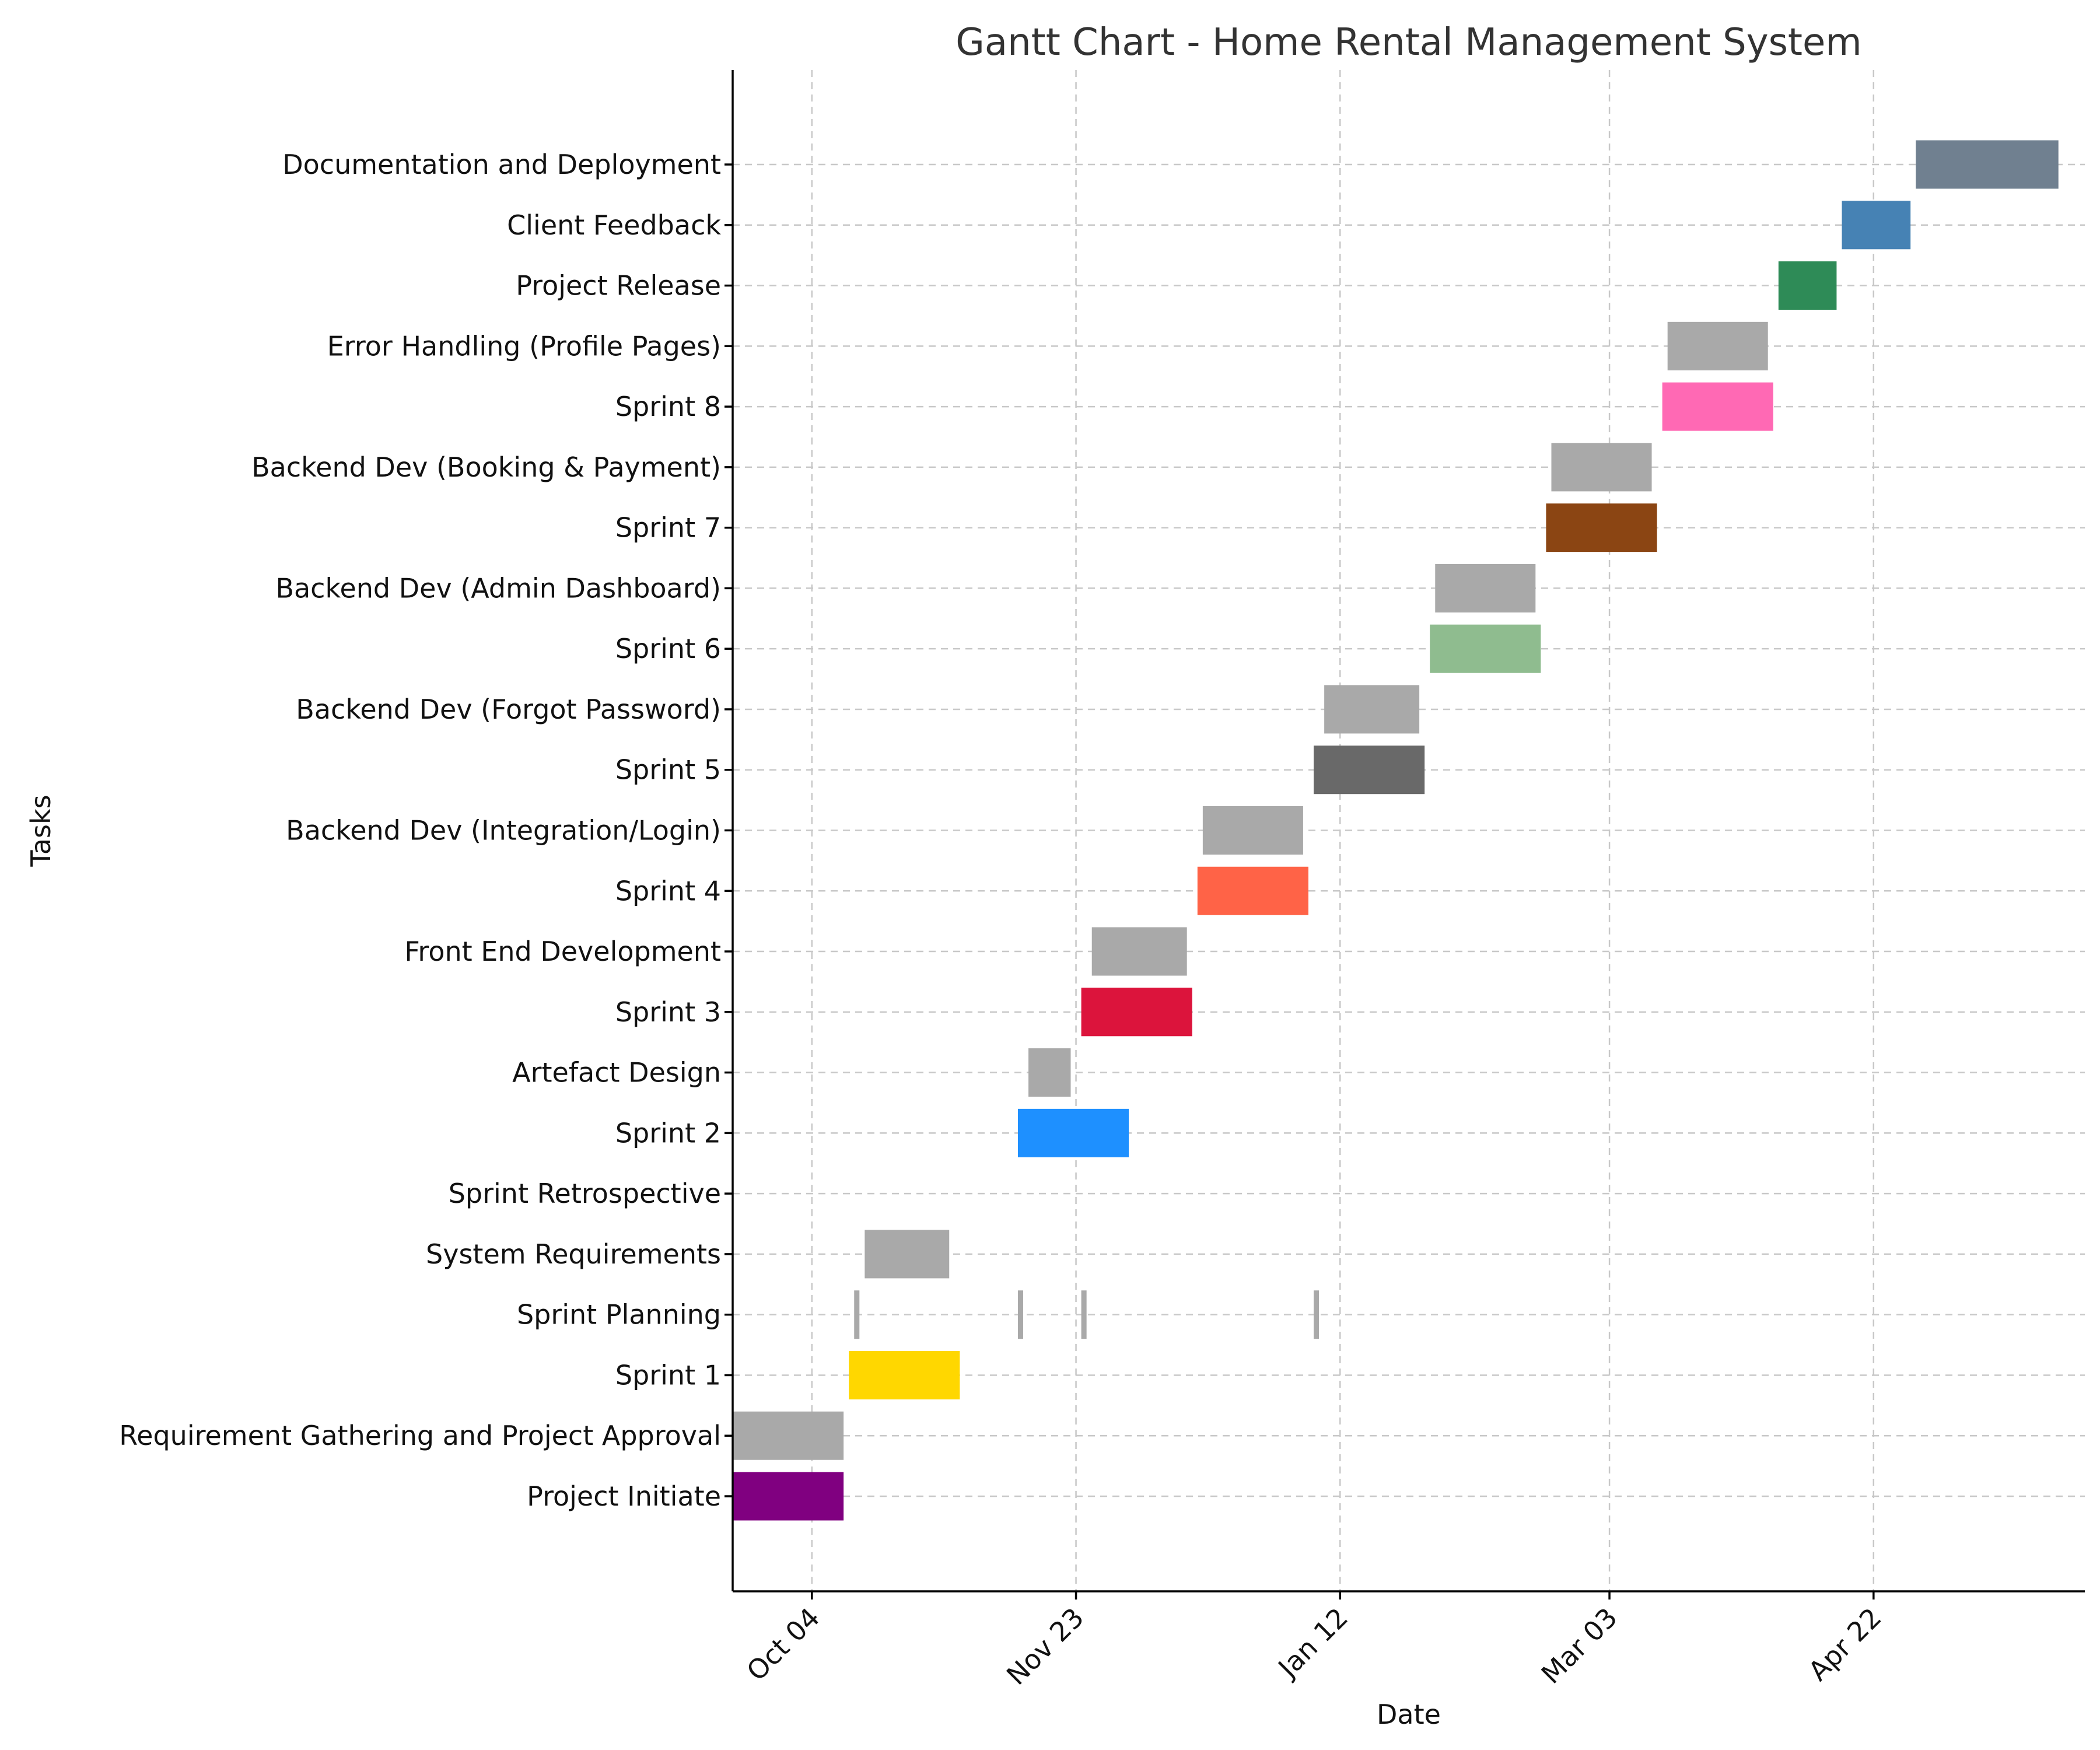 The image size is (2100, 1750). What do you see at coordinates (618, 286) in the screenshot?
I see `task-label: Project Release` at bounding box center [618, 286].